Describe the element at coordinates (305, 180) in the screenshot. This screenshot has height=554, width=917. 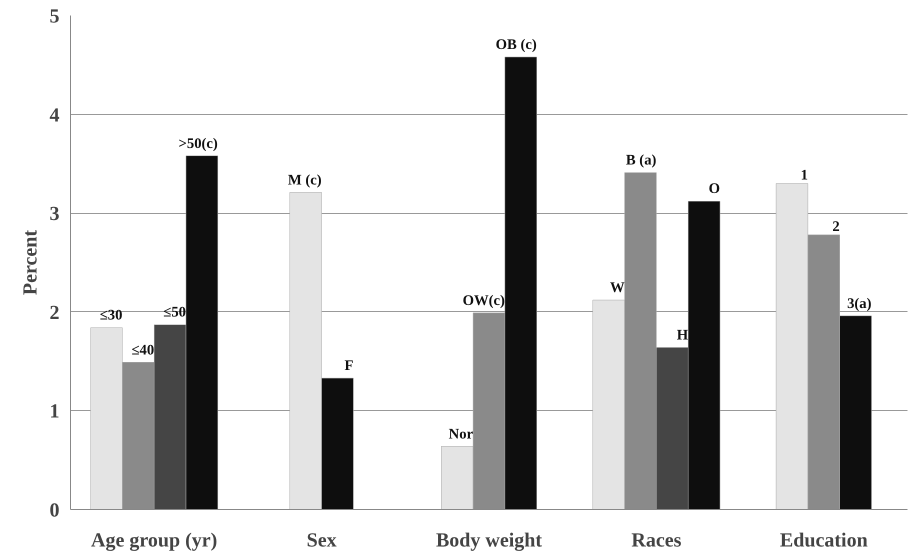
I see `annotation: M (c)` at that location.